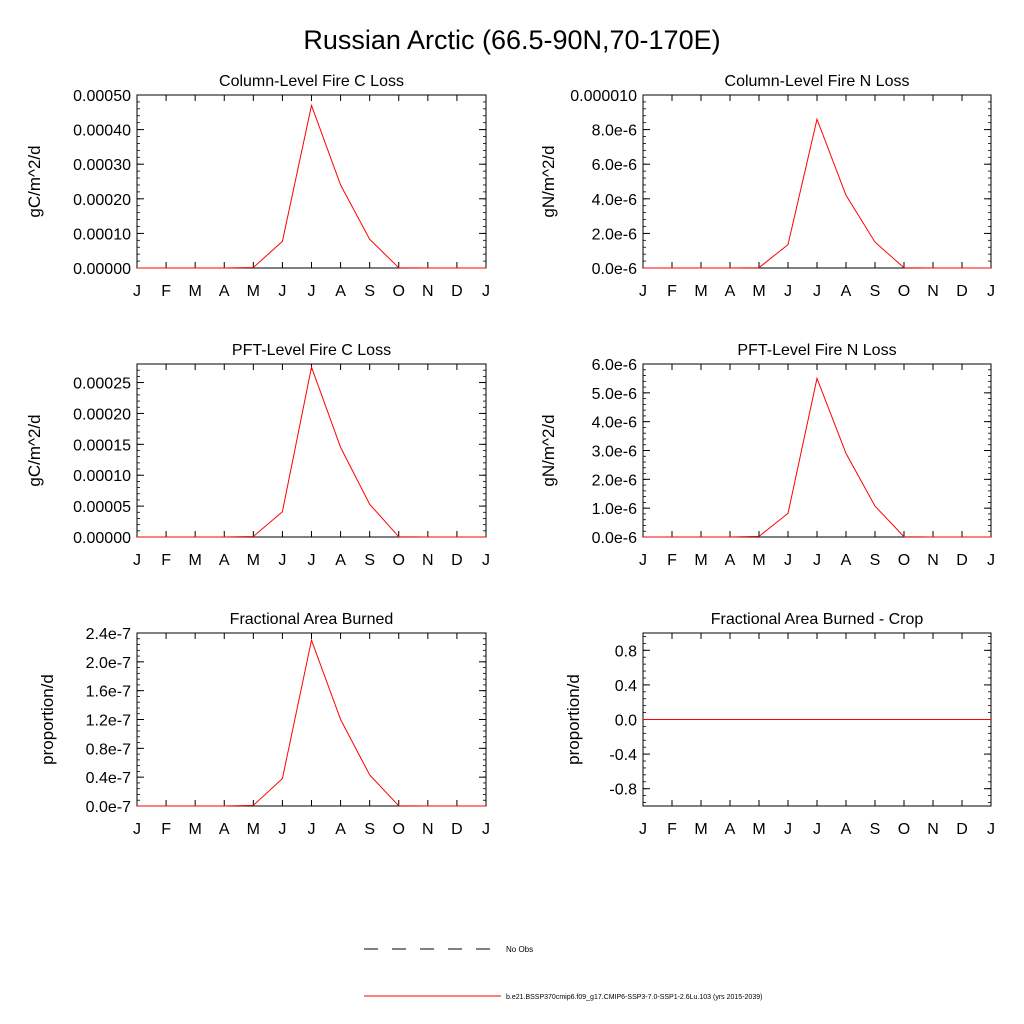  What do you see at coordinates (108, 749) in the screenshot?
I see `y-tick-label: 0.8e-7` at bounding box center [108, 749].